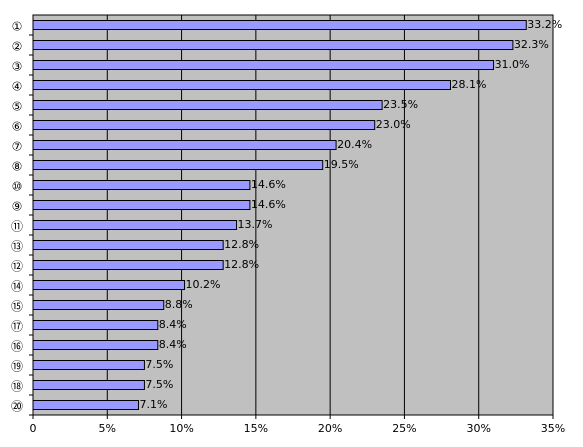 This screenshot has height=447, width=583. Describe the element at coordinates (17, 87) in the screenshot. I see `category-label: ④` at that location.